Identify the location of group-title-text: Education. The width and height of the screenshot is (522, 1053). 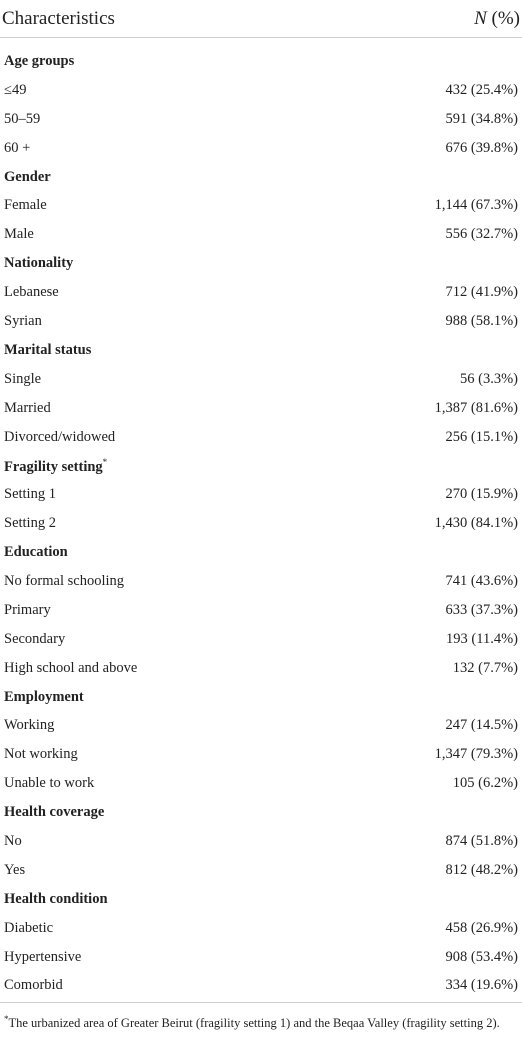
(36, 552).